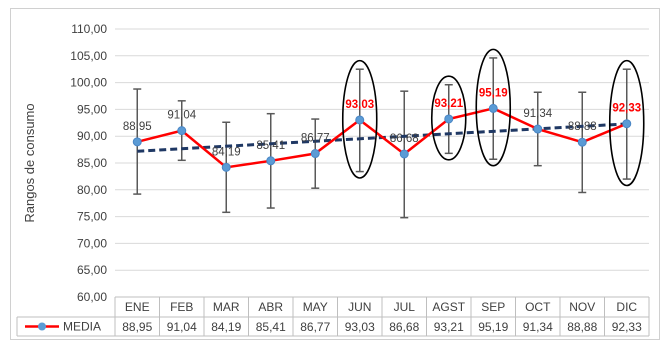  Describe the element at coordinates (137, 307) in the screenshot. I see `x-tick-label: ENE` at that location.